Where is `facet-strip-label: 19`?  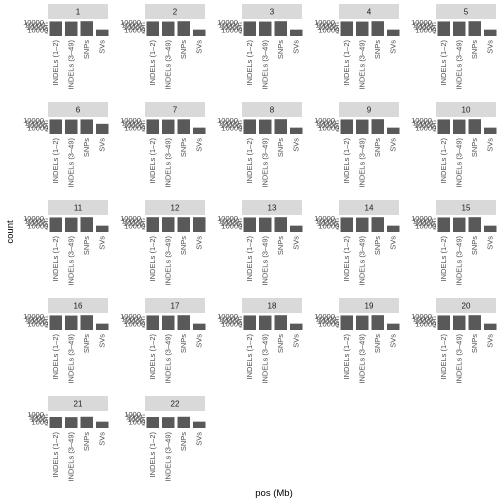 facet-strip-label: 19 is located at coordinates (369, 306).